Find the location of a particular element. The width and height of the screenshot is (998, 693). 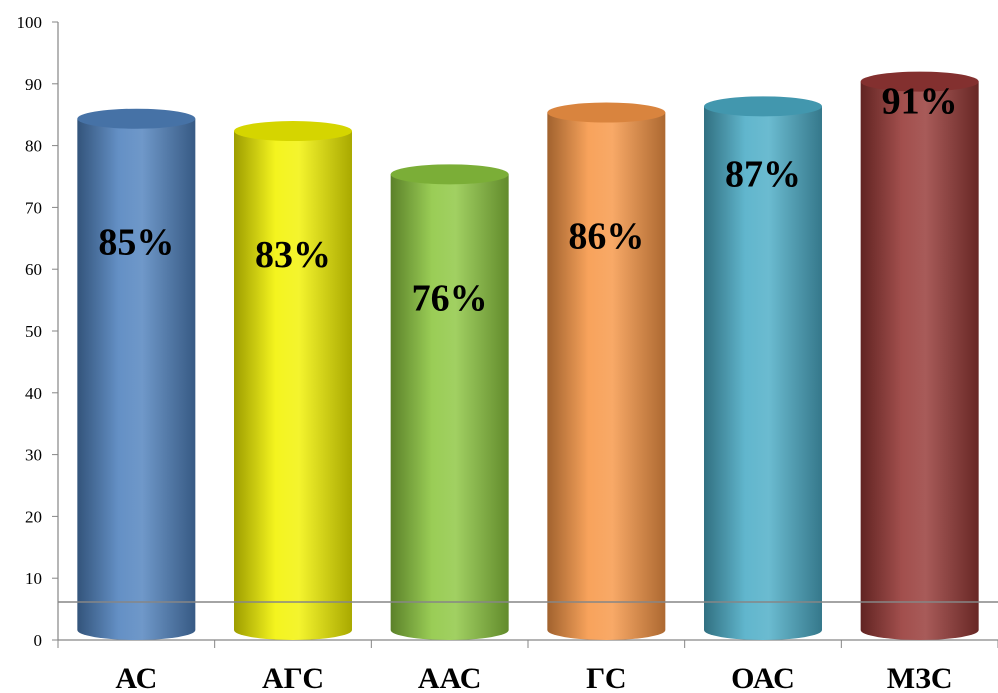

bar-top-АС is located at coordinates (136, 118).